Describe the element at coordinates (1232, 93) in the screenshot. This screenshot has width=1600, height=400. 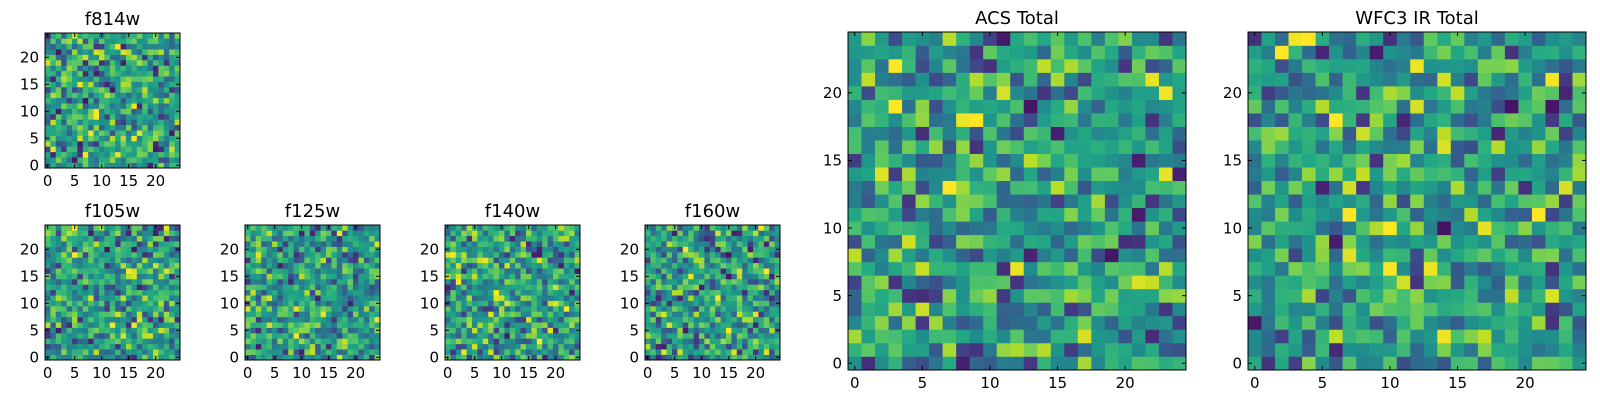
I see `y-tick-label: 20` at that location.